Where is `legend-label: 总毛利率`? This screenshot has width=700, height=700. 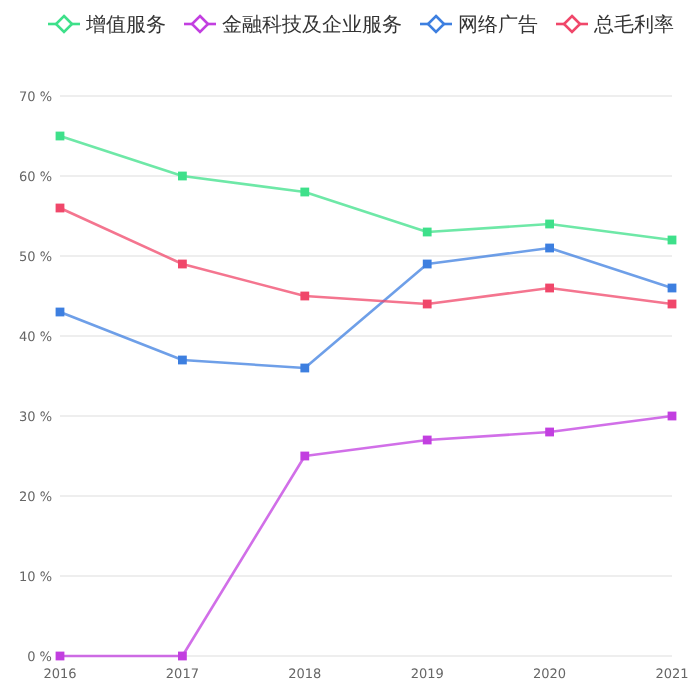
legend-label: 总毛利率 is located at coordinates (633, 25).